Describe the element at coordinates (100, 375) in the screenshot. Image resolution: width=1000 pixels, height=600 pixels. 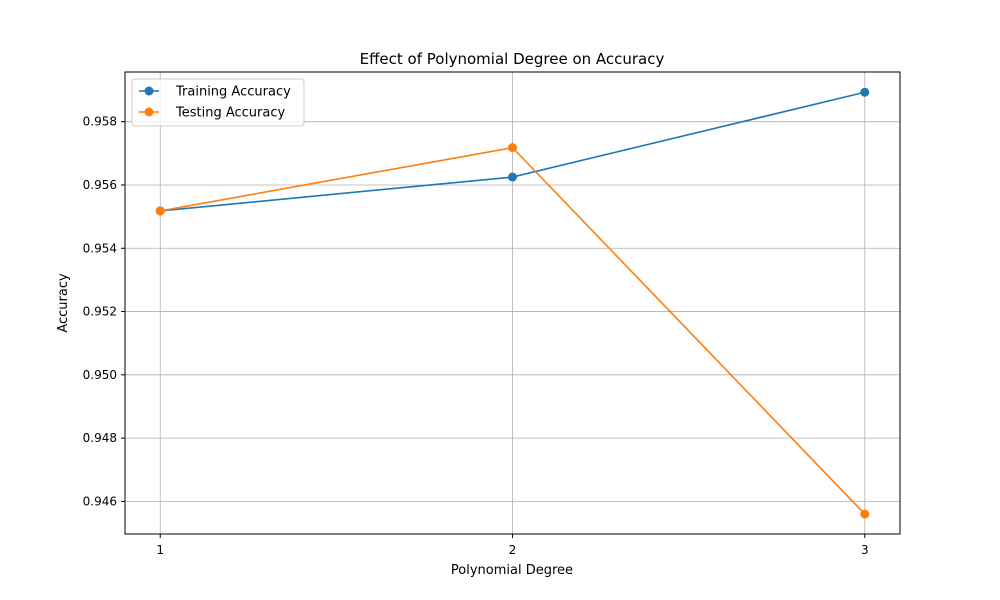
I see `y-tick-label: 0.950` at that location.